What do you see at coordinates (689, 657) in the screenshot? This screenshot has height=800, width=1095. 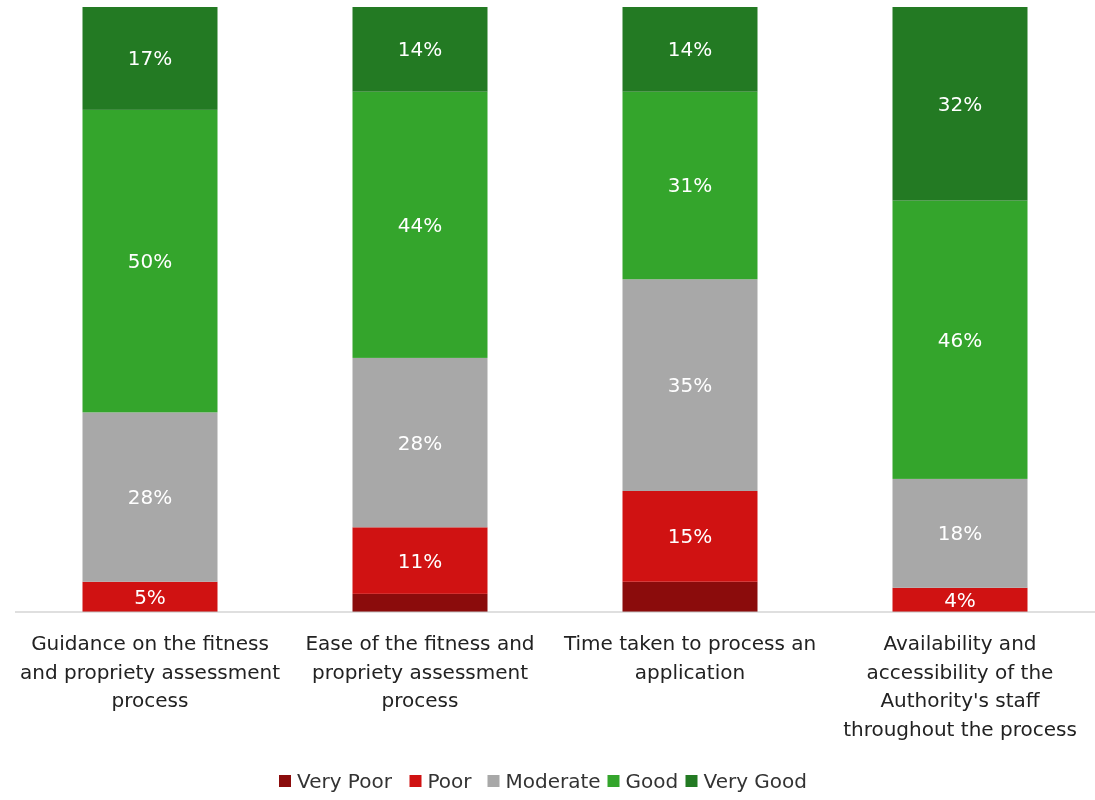 I see `x-tick-label: Time taken to process an application` at bounding box center [689, 657].